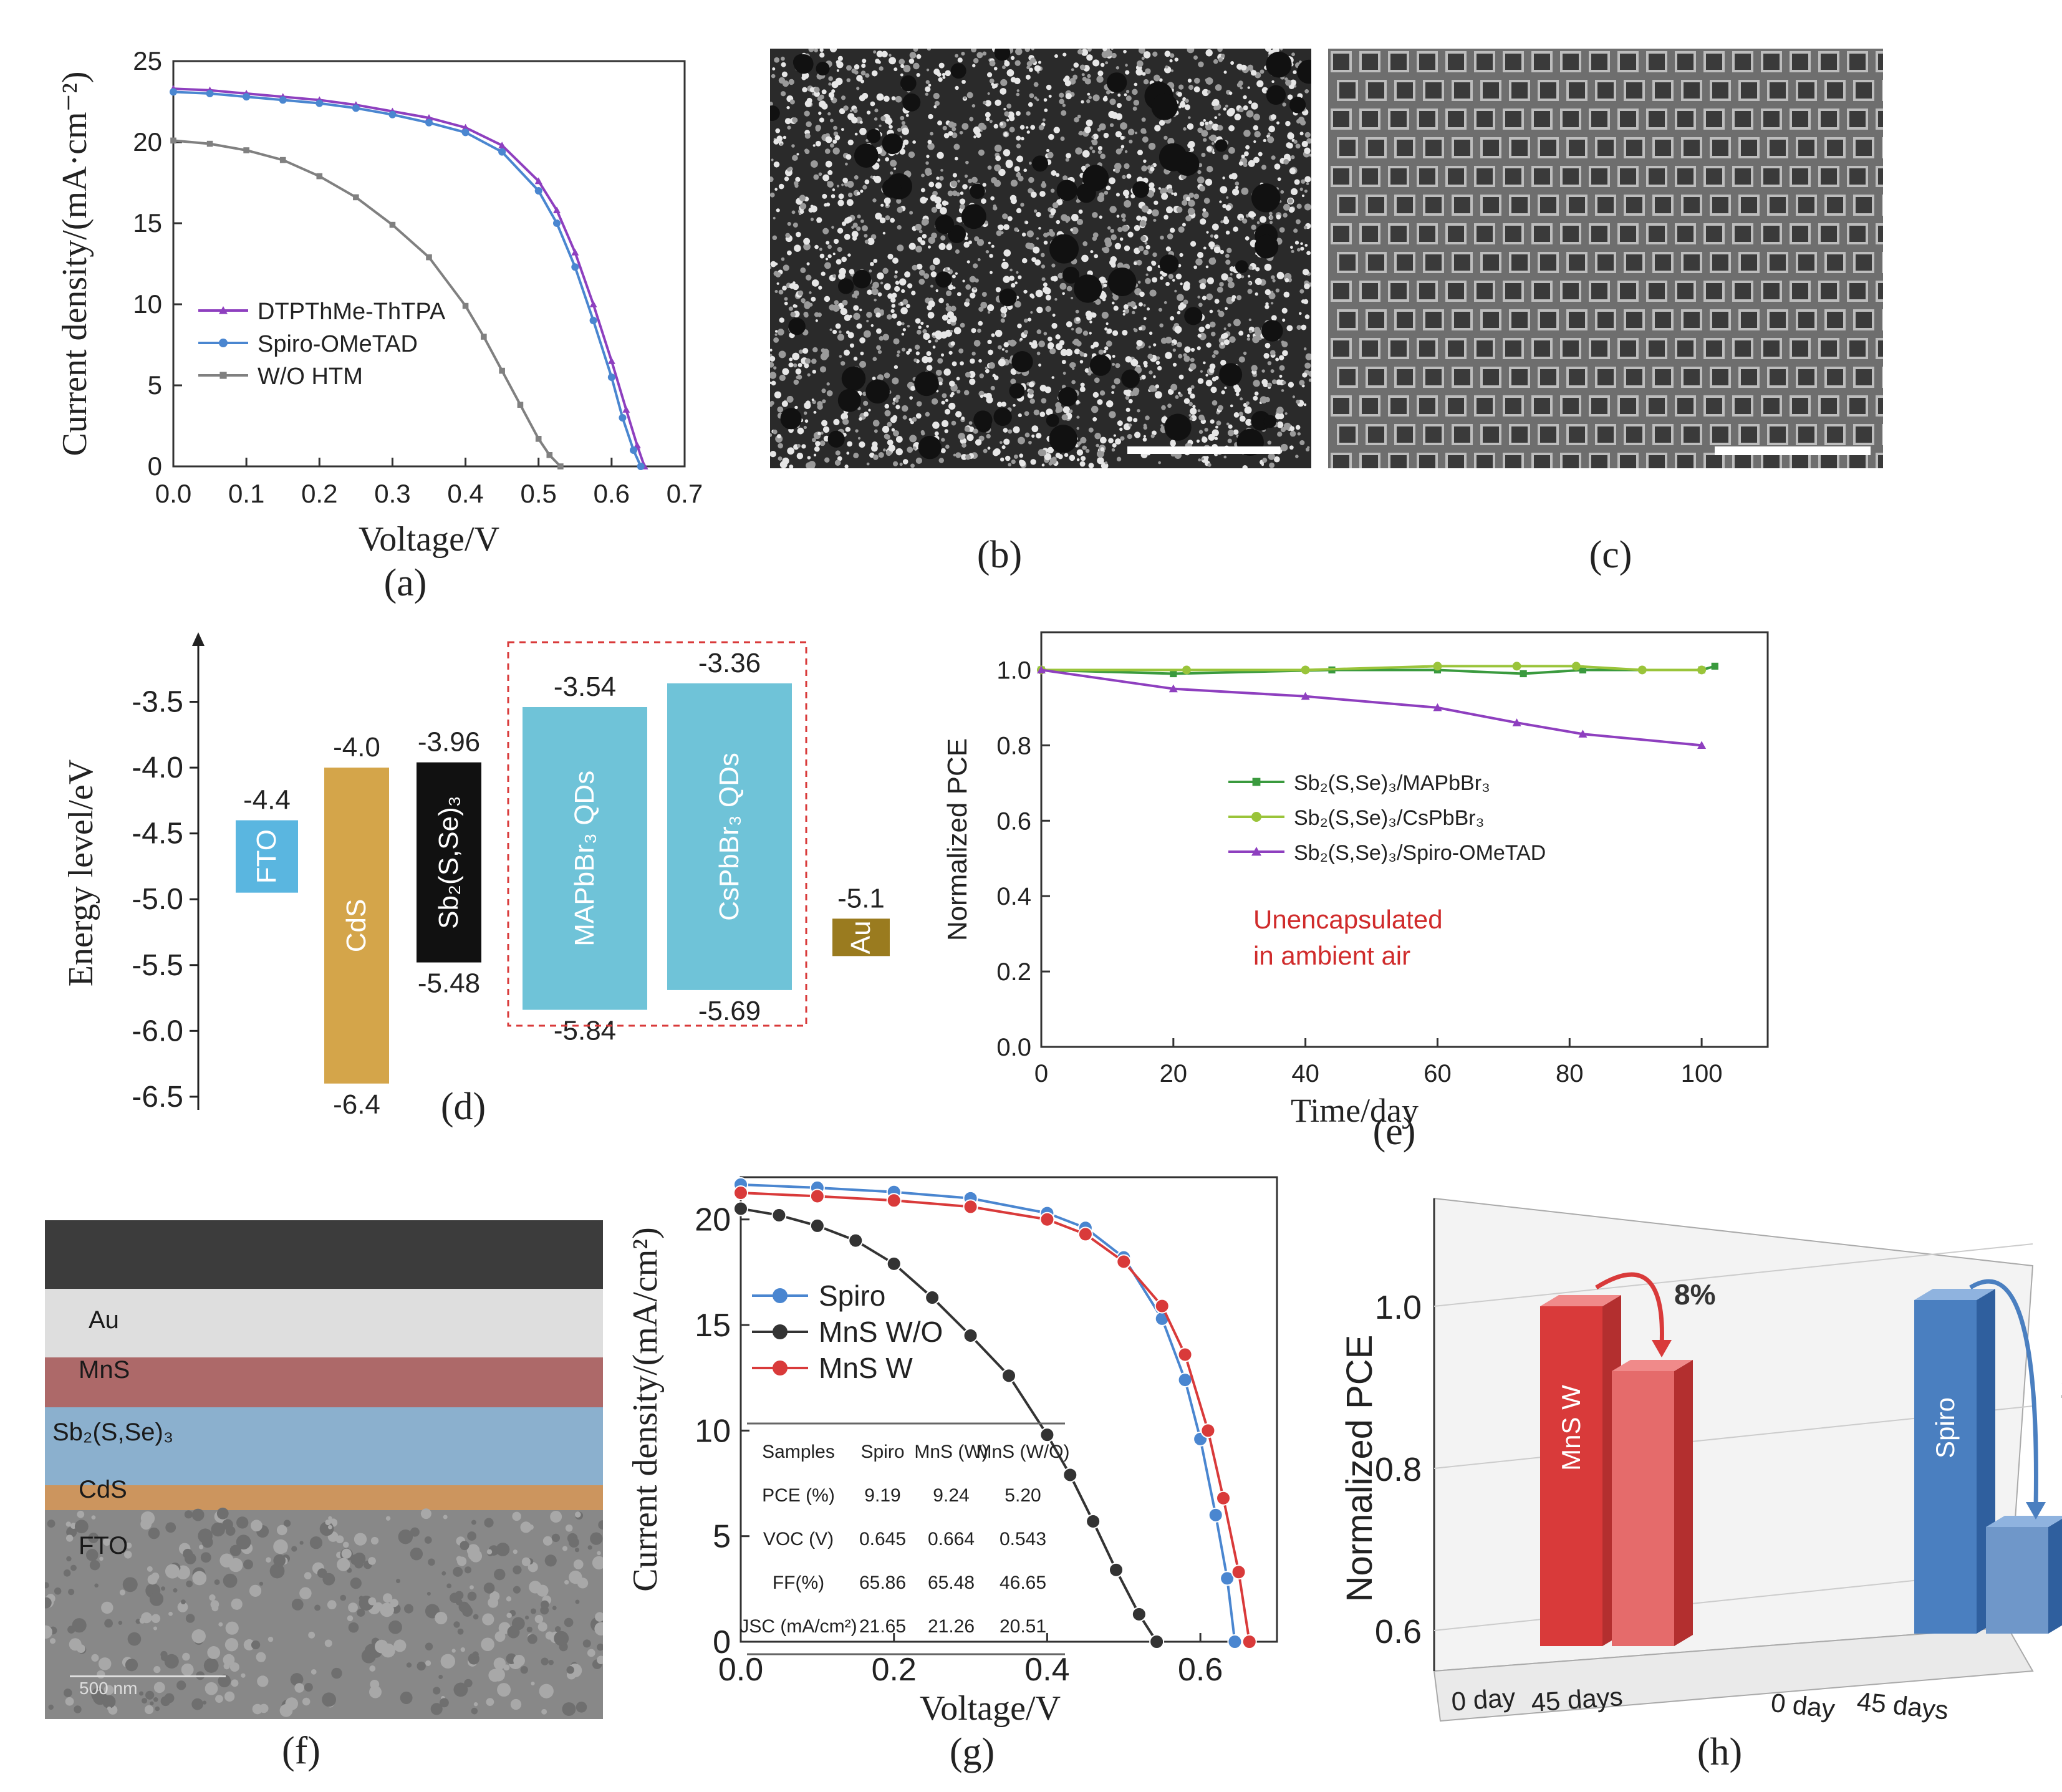 This screenshot has height=1792, width=2062. Describe the element at coordinates (1643, 1509) in the screenshot. I see `bar-0-1-h` at that location.